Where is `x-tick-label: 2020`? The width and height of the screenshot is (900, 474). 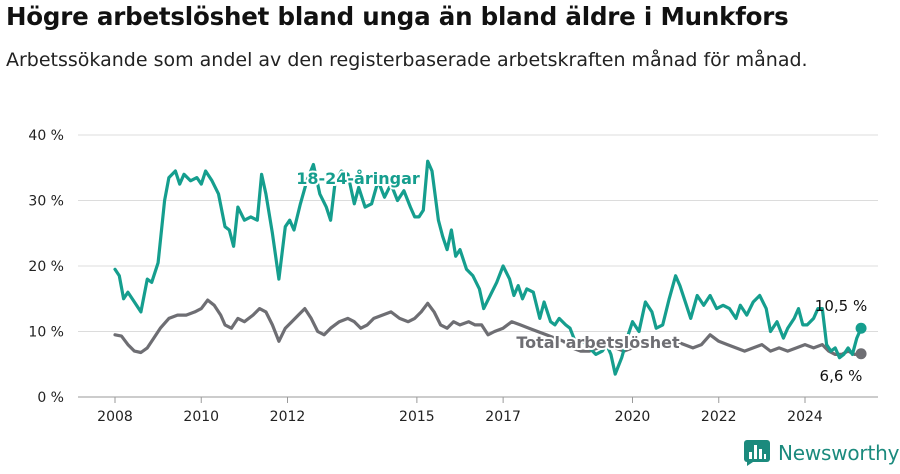
x-tick-label: 2020 is located at coordinates (633, 417).